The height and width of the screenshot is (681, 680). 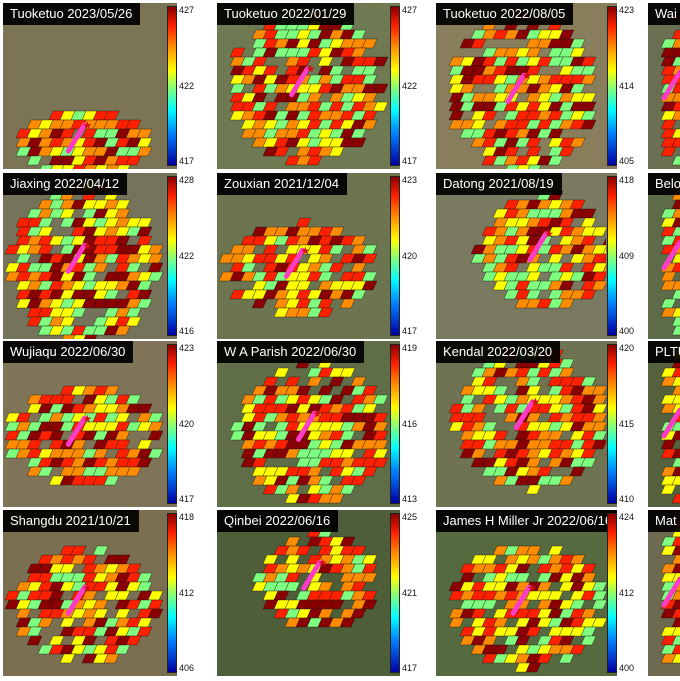 What do you see at coordinates (664, 352) in the screenshot?
I see `panel-title: PLTU` at bounding box center [664, 352].